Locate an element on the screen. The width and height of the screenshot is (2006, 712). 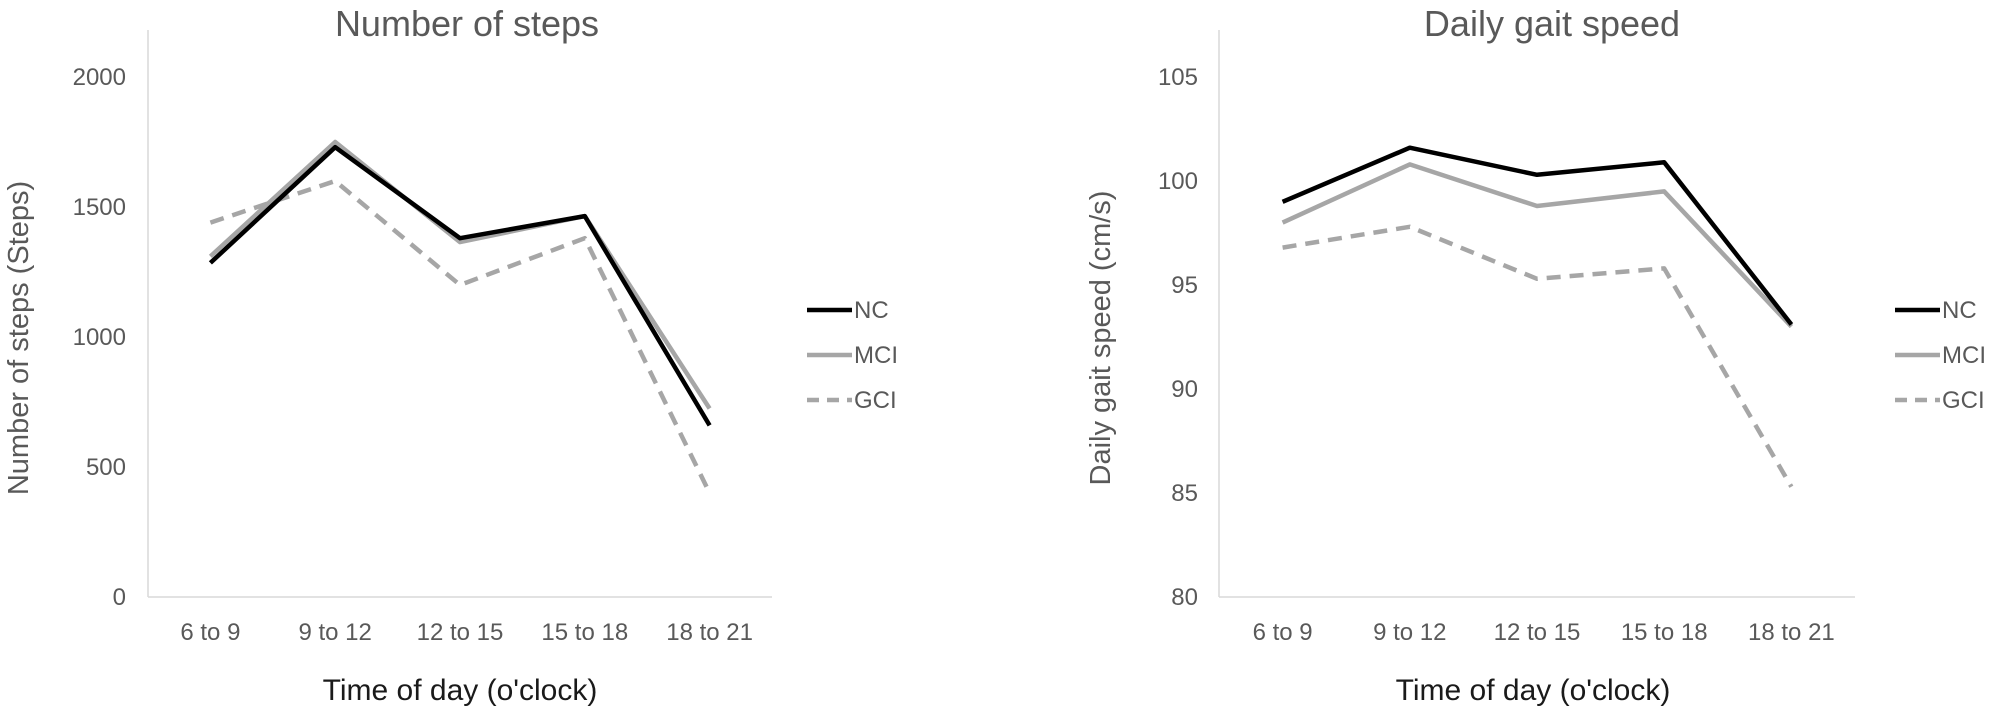
y-tick-label: 1500 is located at coordinates (99, 207).